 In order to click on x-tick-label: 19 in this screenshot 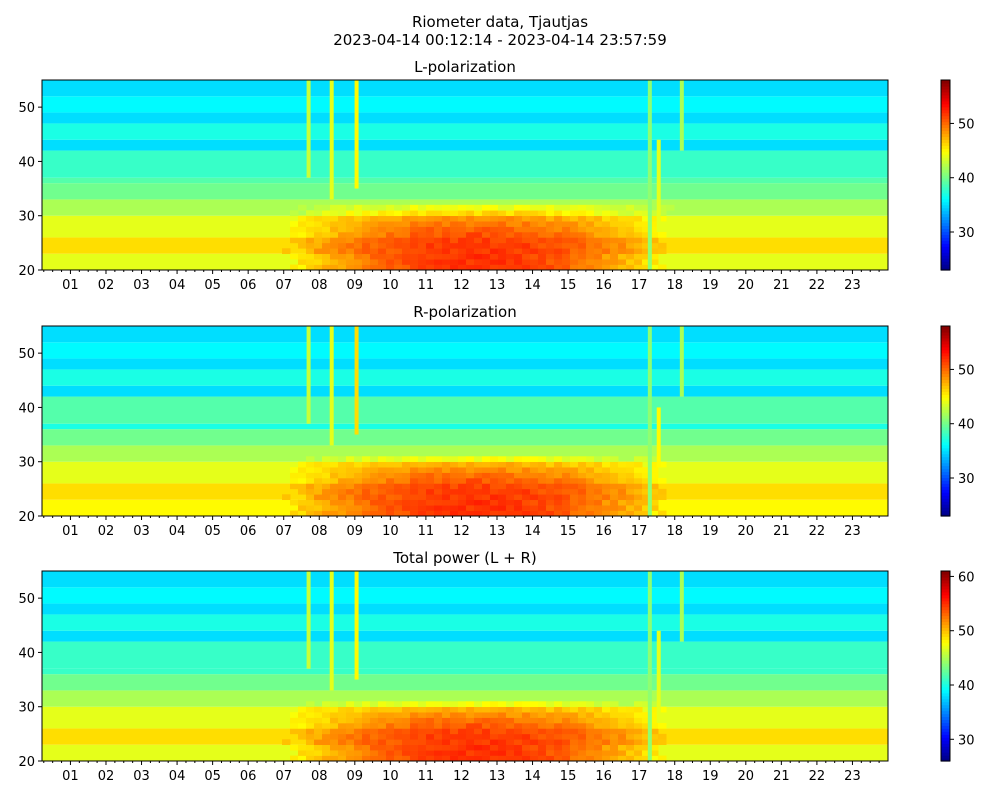, I will do `click(710, 531)`.